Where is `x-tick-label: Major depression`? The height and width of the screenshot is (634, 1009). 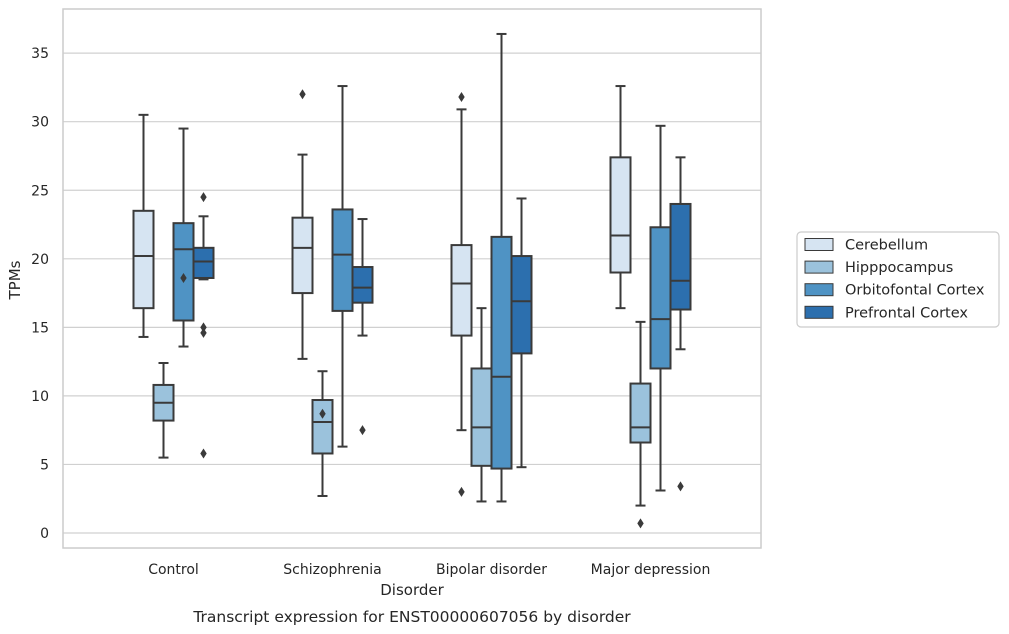 x-tick-label: Major depression is located at coordinates (651, 570).